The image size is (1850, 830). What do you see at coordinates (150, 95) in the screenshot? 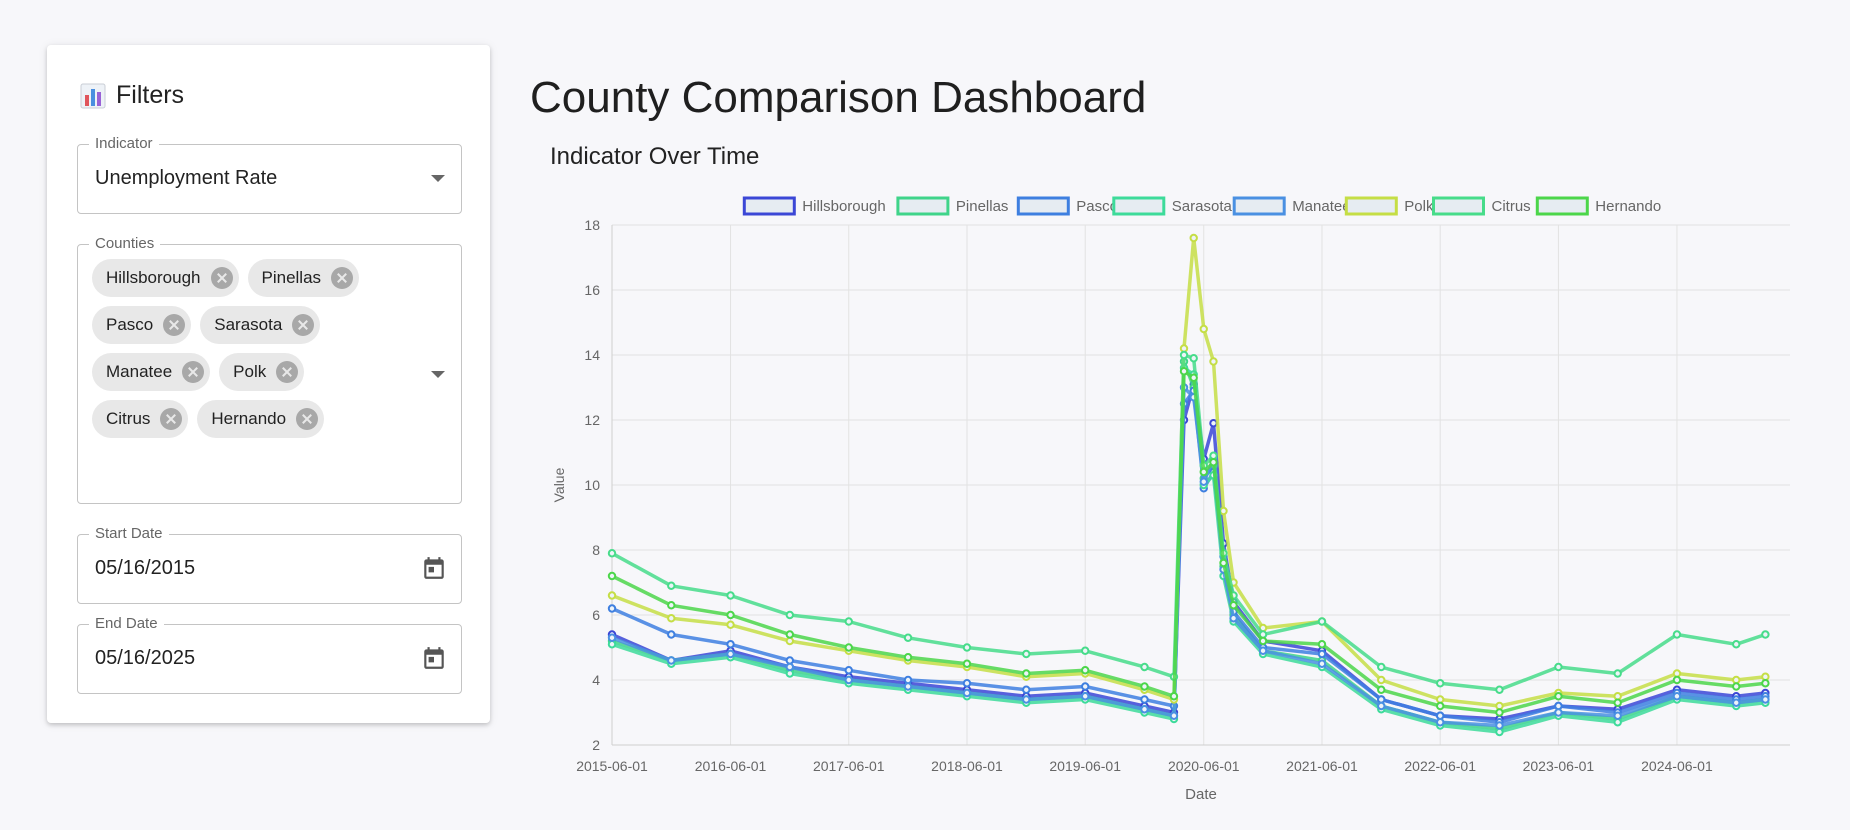
I see `filters-title-text: Filters` at bounding box center [150, 95].